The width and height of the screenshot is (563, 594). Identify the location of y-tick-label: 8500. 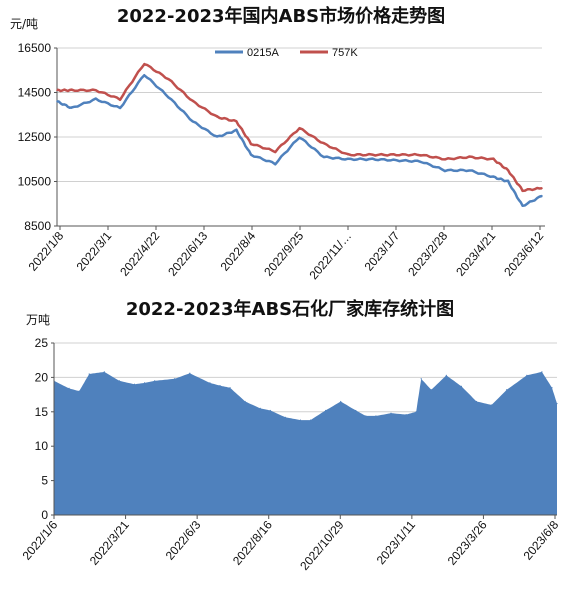
(37, 226).